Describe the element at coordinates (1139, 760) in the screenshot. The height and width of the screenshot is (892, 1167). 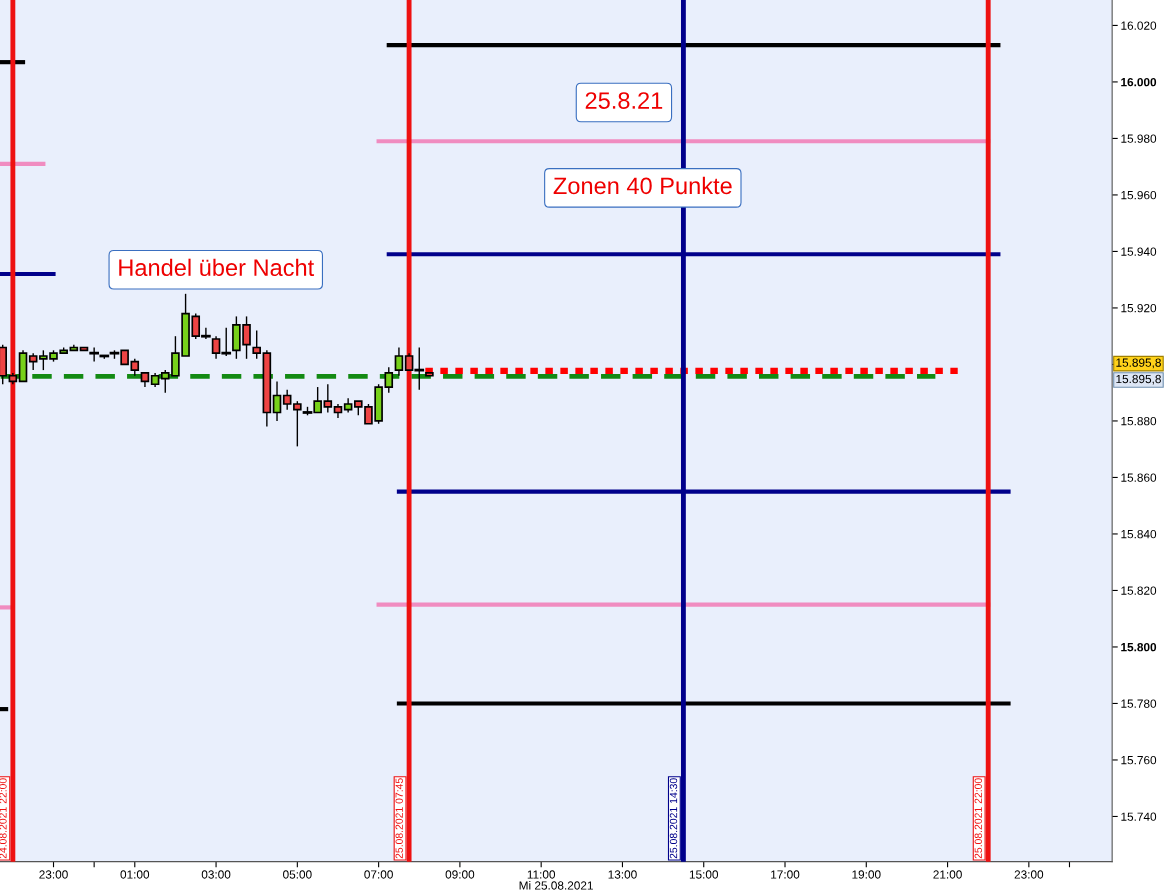
I see `y-tick-label: 15.760` at that location.